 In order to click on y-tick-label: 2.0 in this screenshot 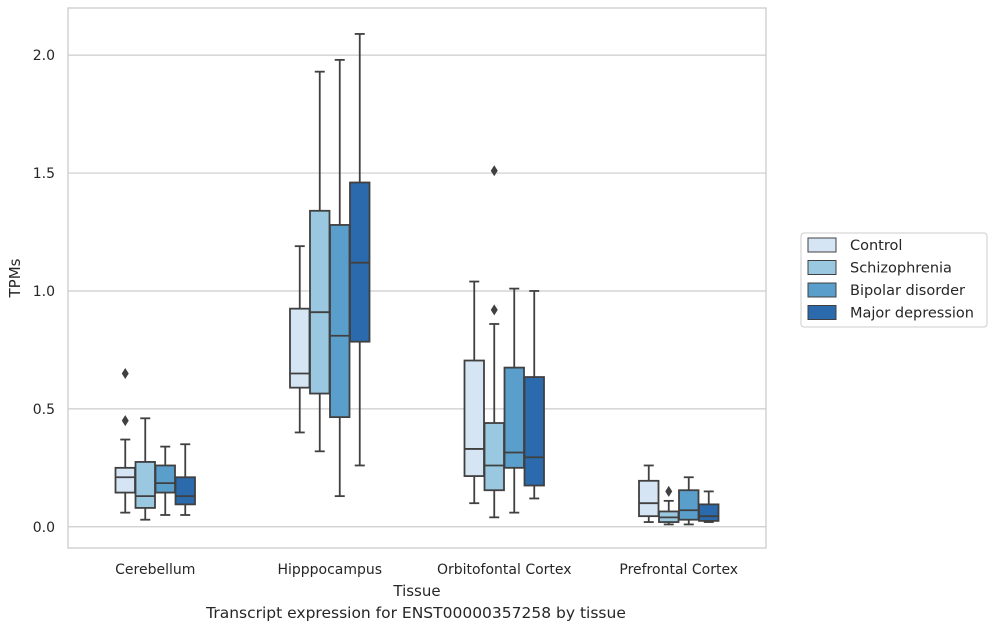, I will do `click(44, 56)`.